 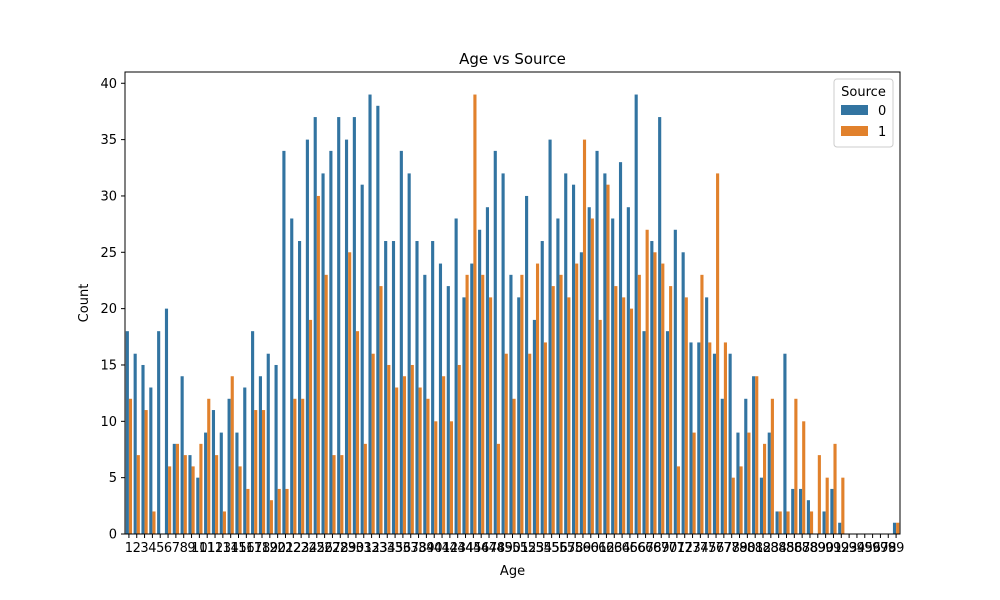 I want to click on x-tick-label: 27, so click(x=332, y=548).